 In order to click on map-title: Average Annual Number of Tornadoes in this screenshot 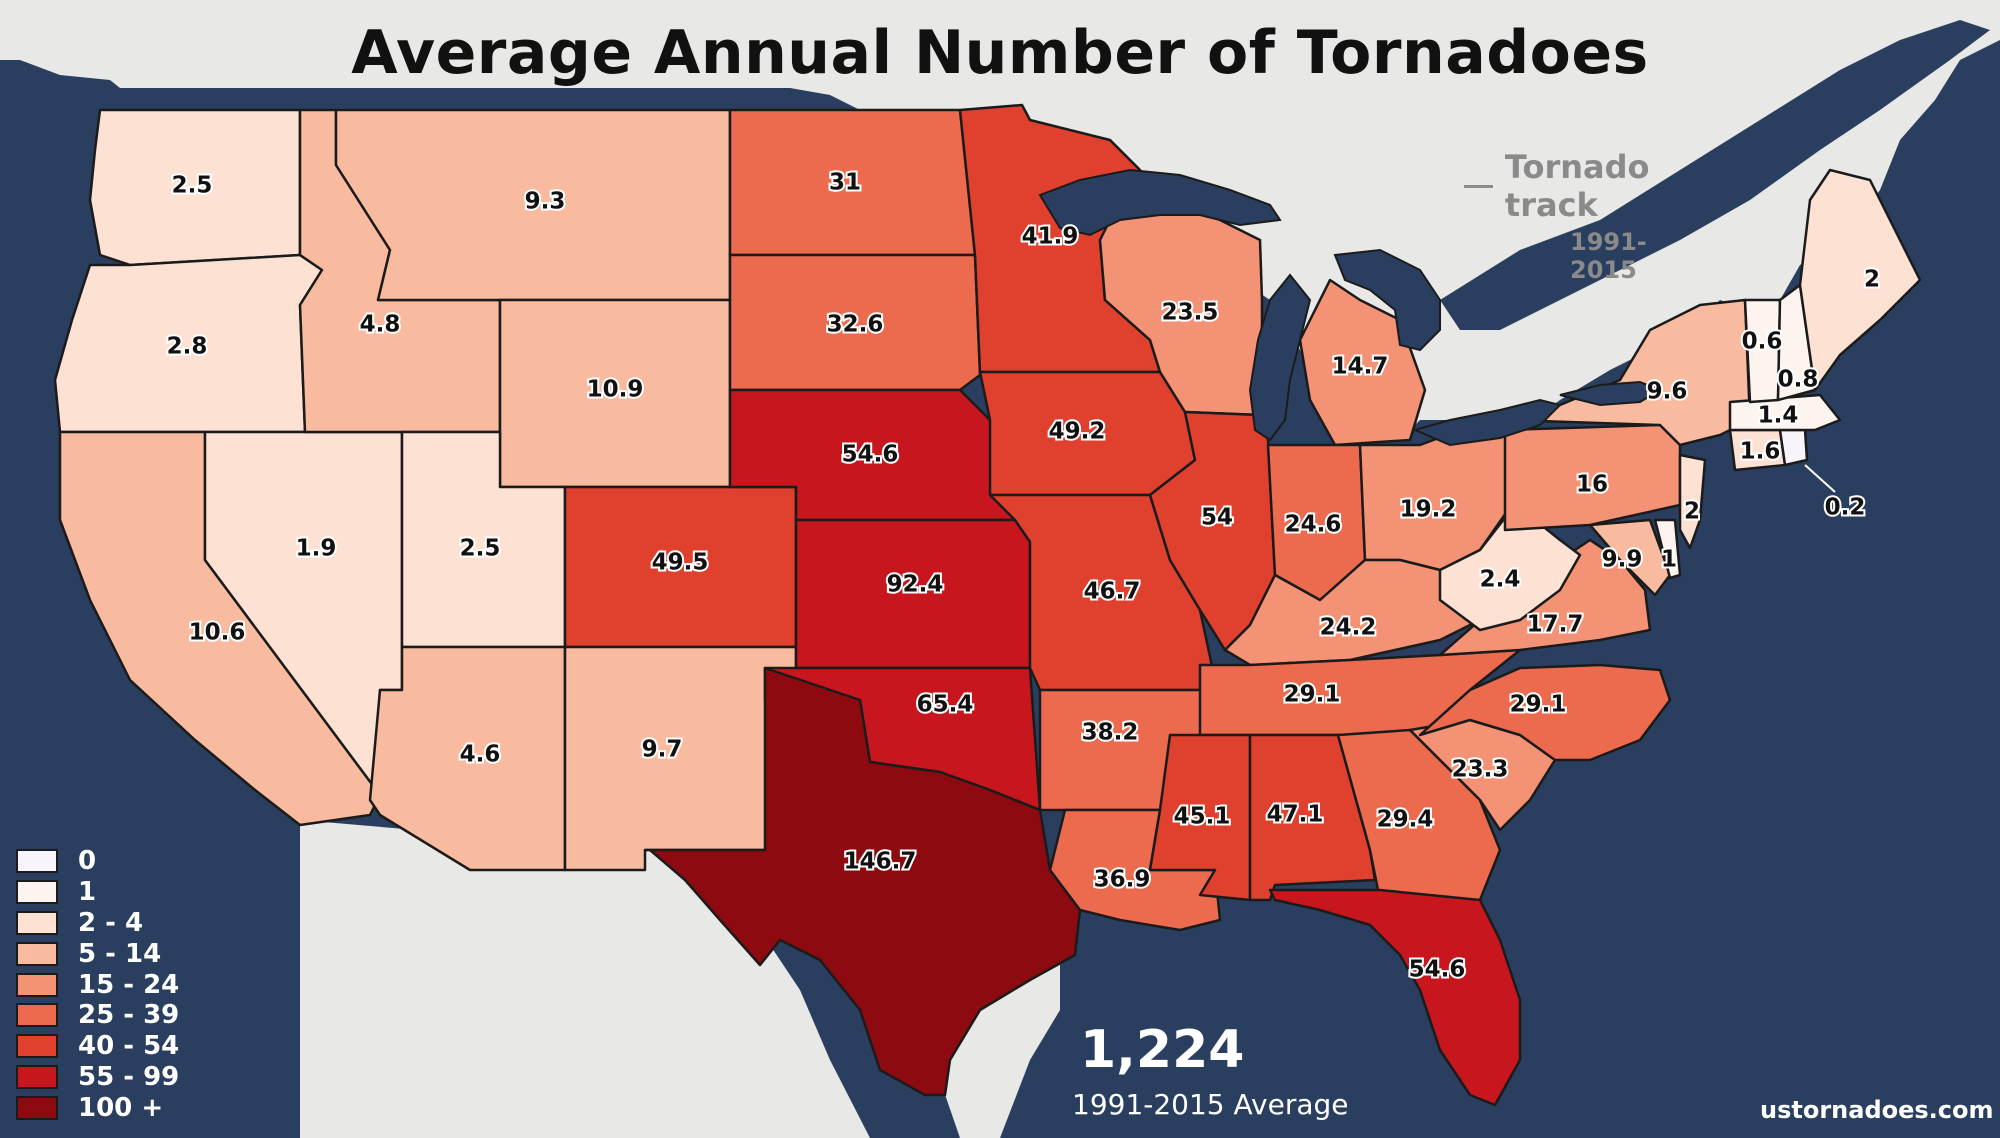, I will do `click(1000, 53)`.